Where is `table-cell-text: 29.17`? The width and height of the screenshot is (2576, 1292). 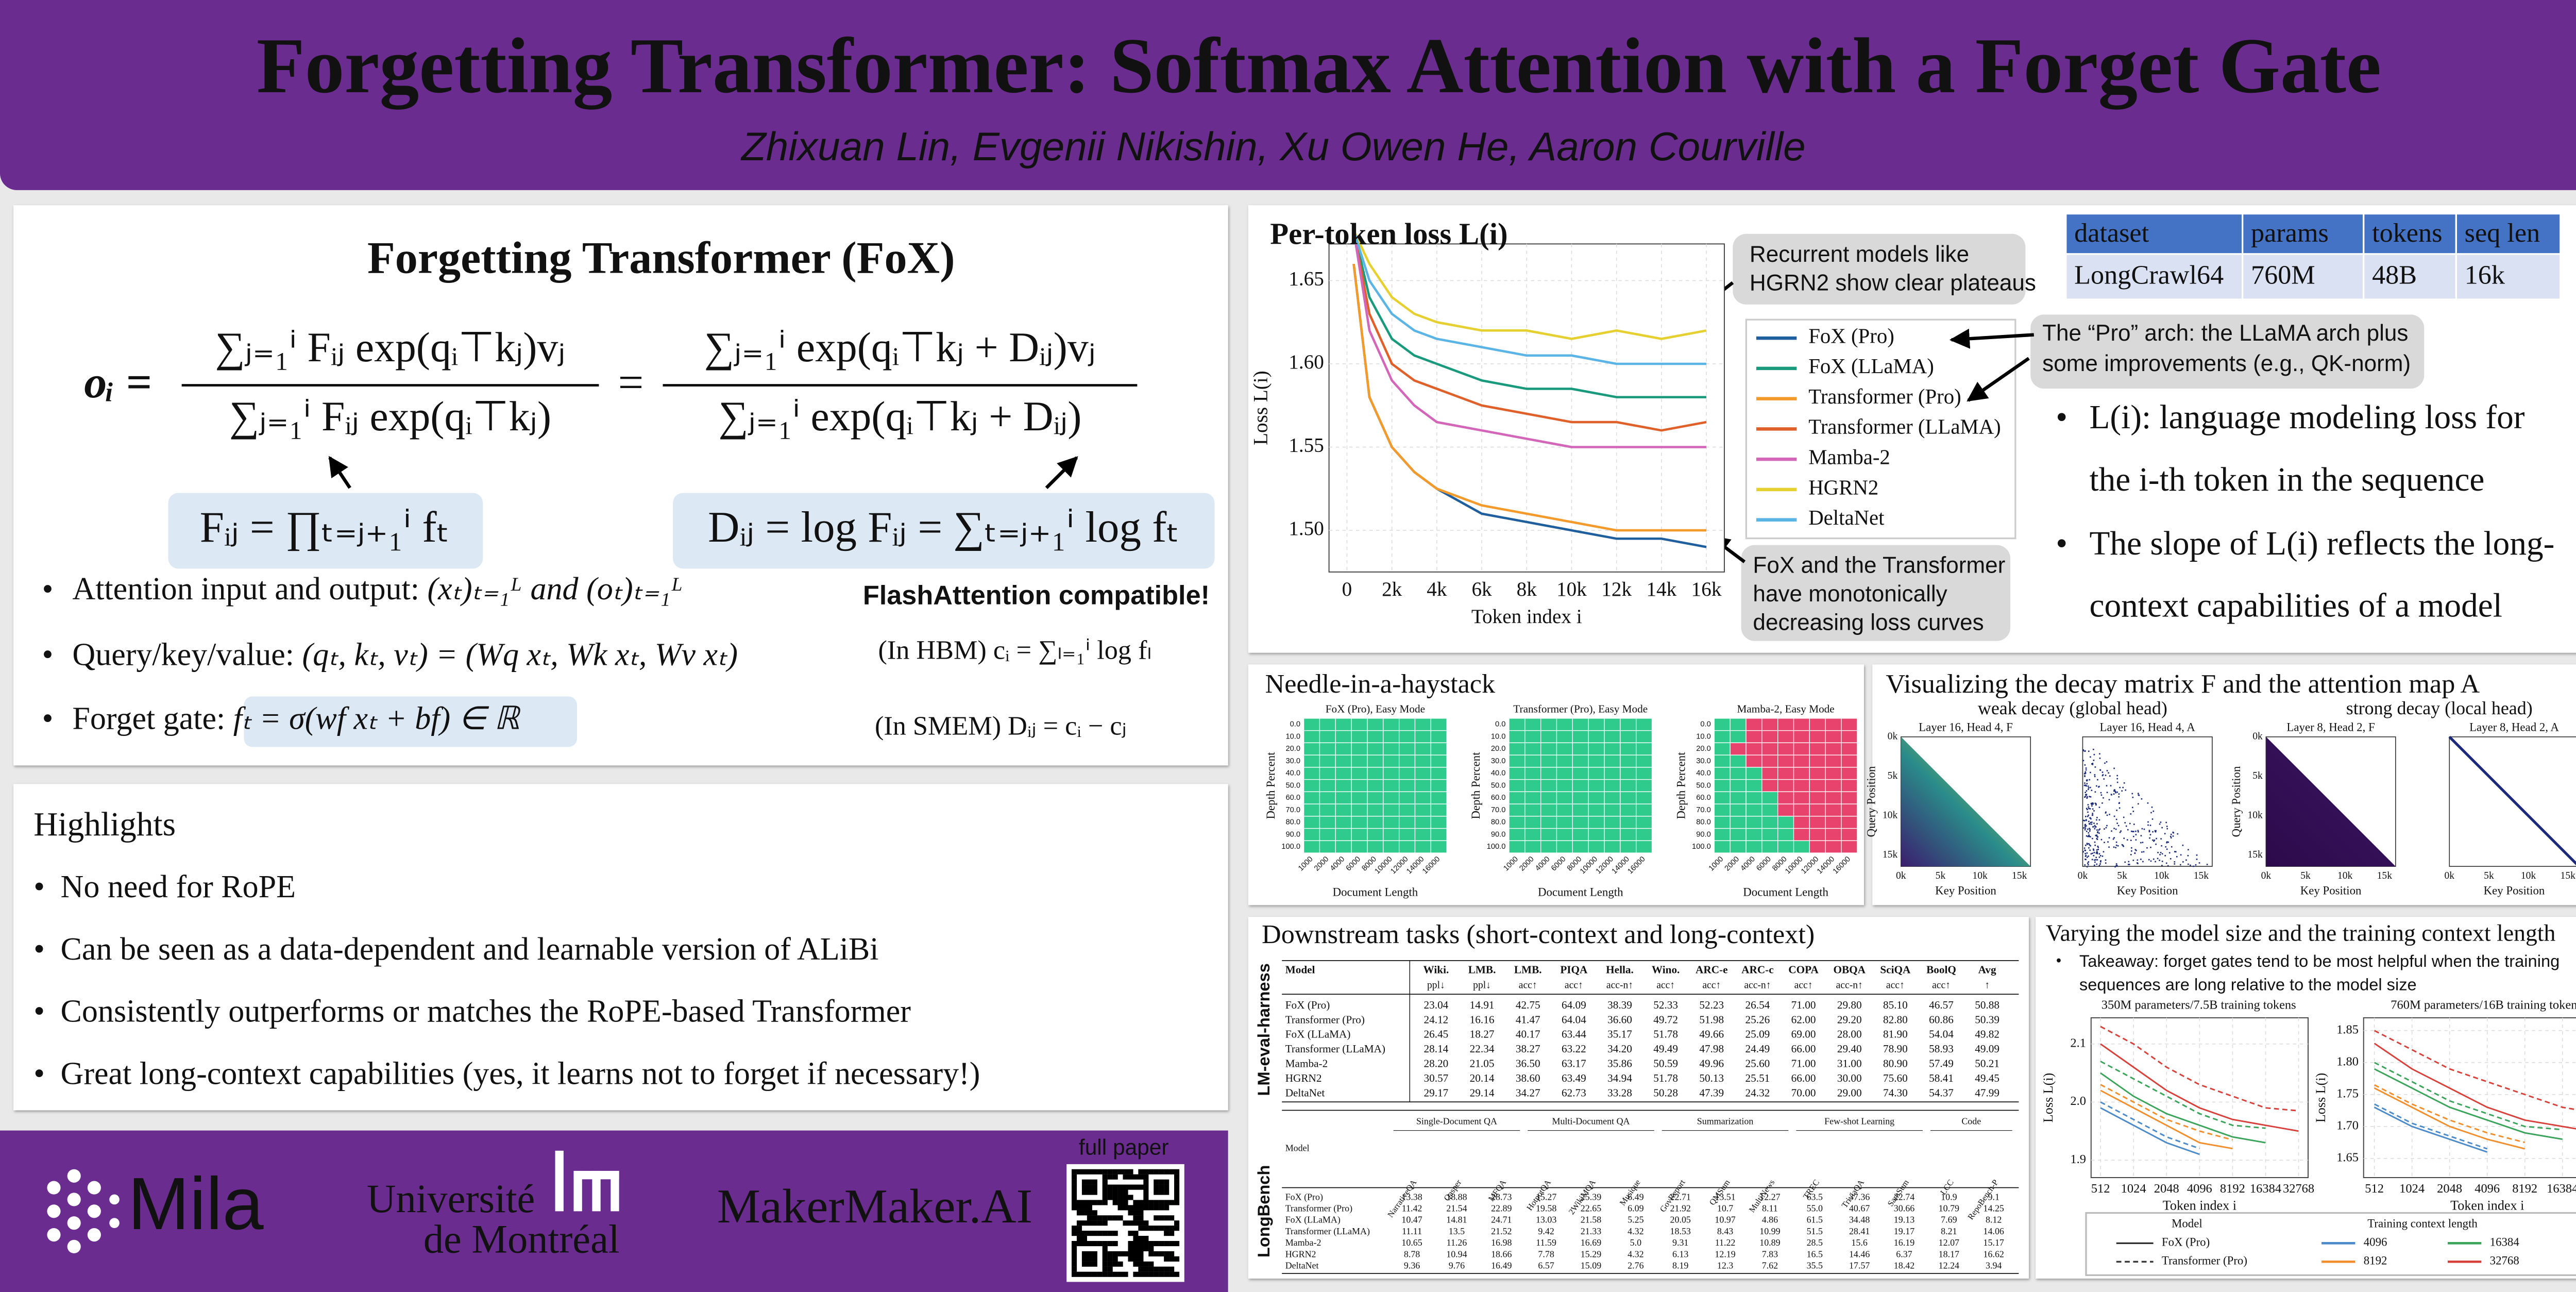 table-cell-text: 29.17 is located at coordinates (1436, 1092).